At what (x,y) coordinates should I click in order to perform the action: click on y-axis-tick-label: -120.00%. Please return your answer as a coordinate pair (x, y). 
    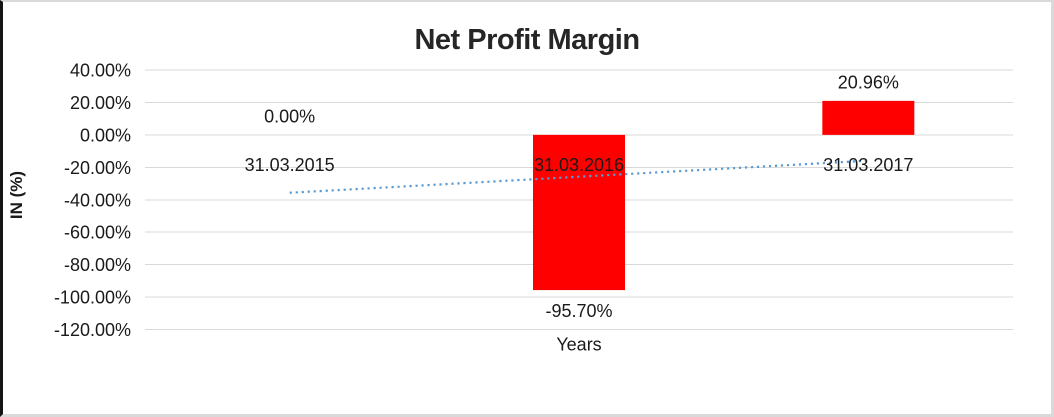
    Looking at the image, I should click on (92, 330).